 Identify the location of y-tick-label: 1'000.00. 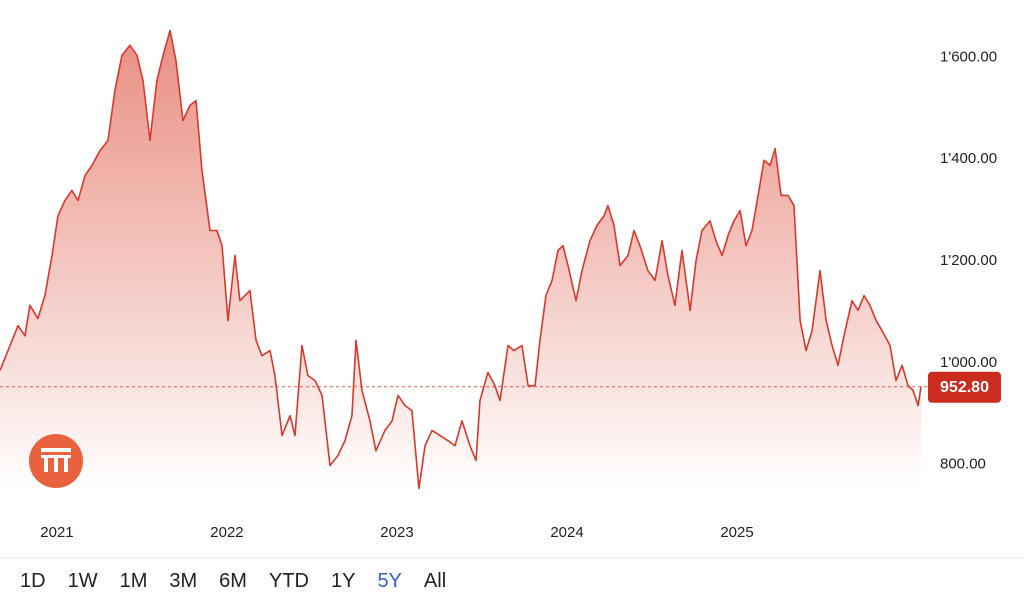
(968, 362).